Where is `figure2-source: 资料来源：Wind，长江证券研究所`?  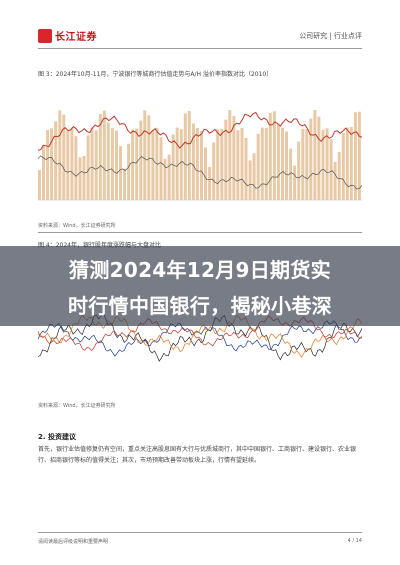
figure2-source: 资料来源：Wind，长江证券研究所 is located at coordinates (77, 406).